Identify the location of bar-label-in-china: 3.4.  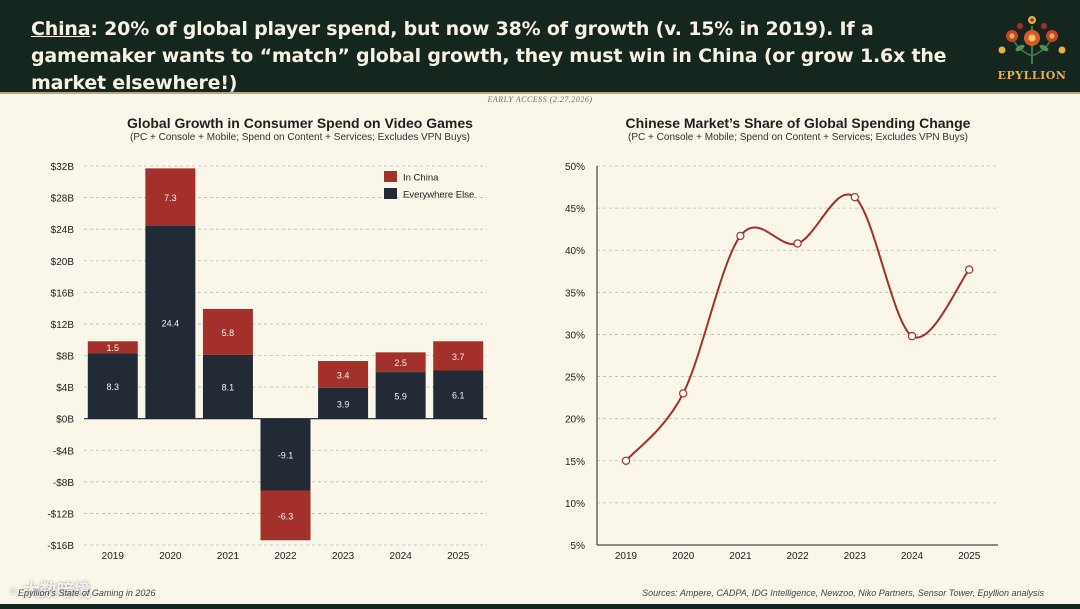
(343, 375).